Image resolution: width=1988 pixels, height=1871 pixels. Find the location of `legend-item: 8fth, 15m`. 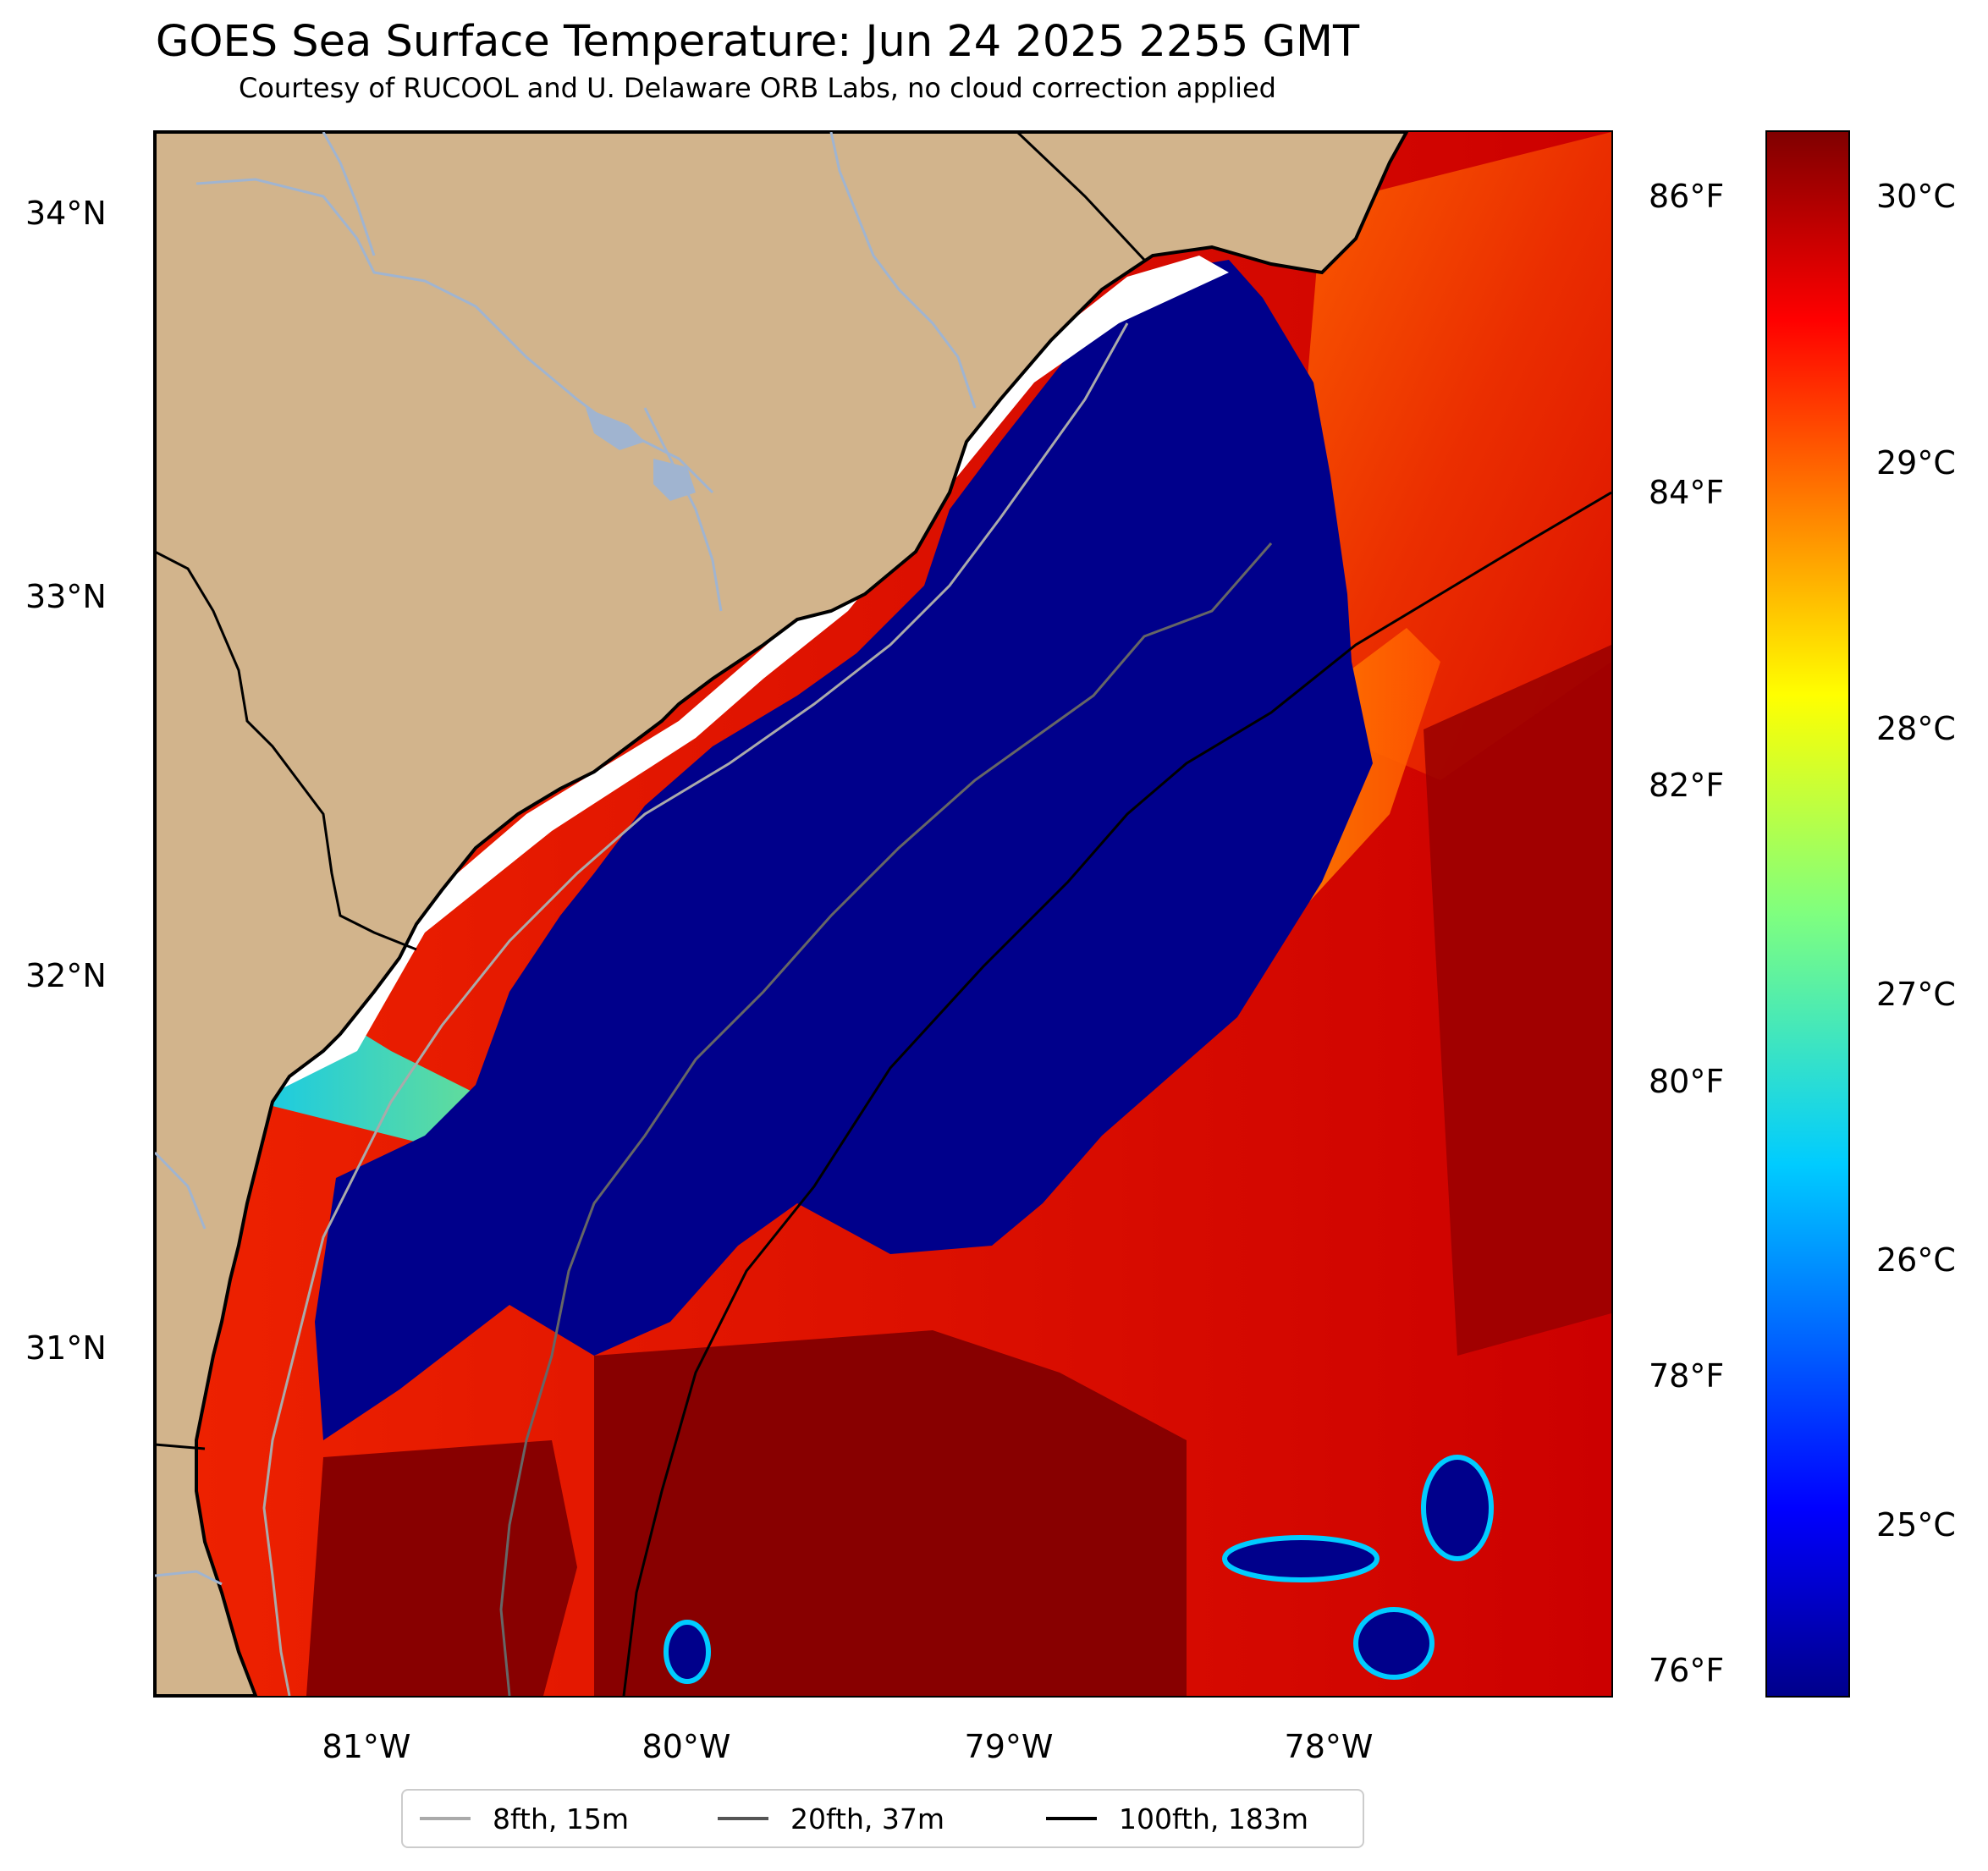

legend-item: 8fth, 15m is located at coordinates (524, 1819).